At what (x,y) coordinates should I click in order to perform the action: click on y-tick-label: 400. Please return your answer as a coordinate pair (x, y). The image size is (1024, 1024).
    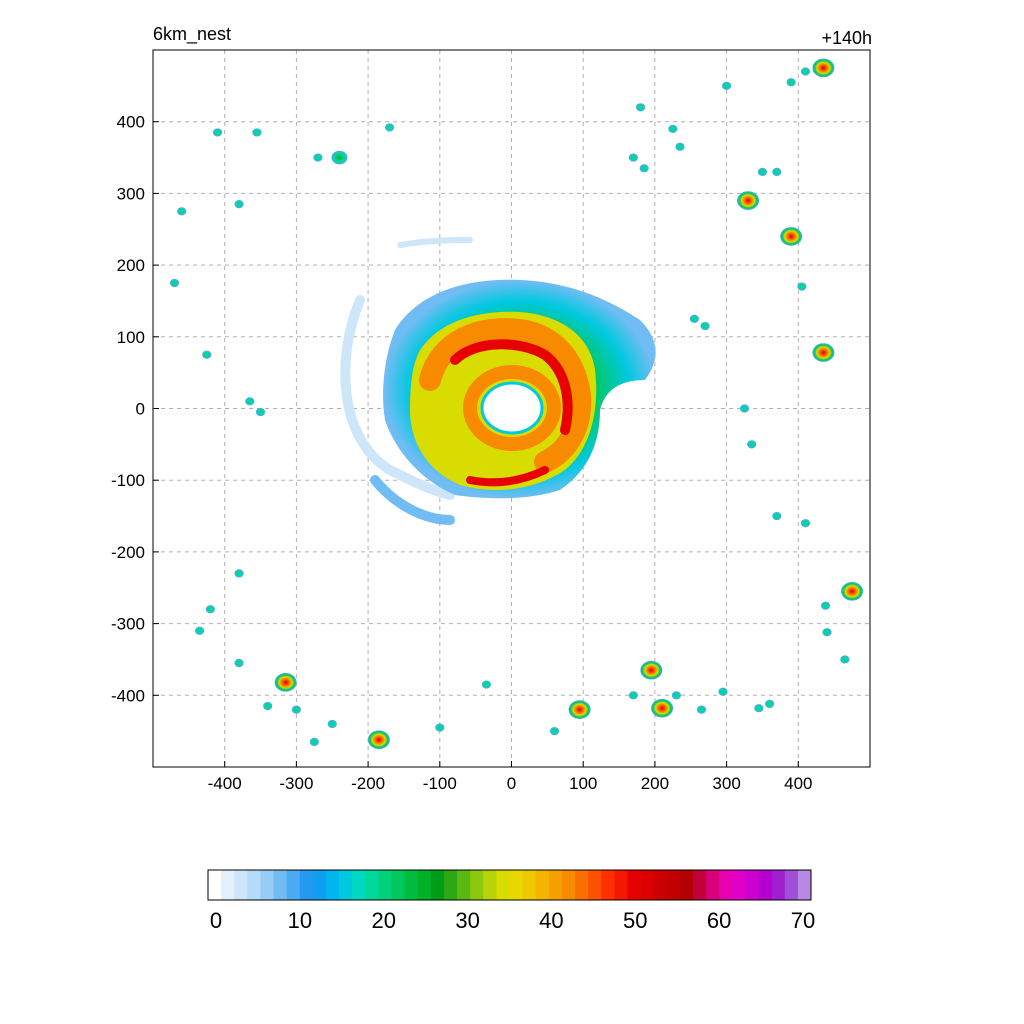
    Looking at the image, I should click on (131, 122).